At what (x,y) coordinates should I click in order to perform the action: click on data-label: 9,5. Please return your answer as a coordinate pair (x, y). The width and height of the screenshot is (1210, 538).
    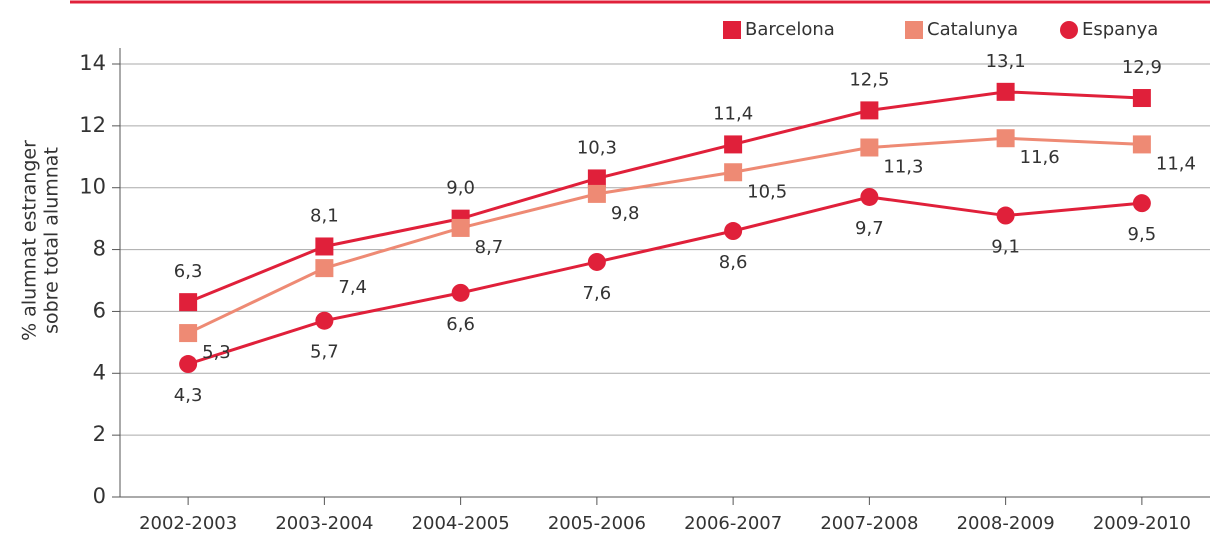
    Looking at the image, I should click on (1142, 234).